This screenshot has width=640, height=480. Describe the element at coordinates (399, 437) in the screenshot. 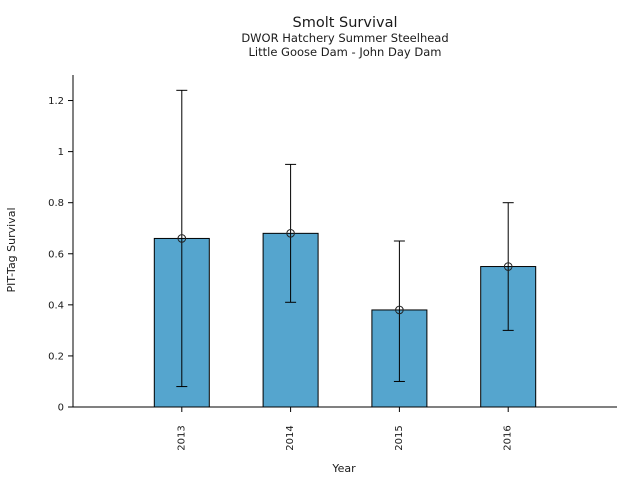

I see `x-tick-label-2015: 2015` at that location.